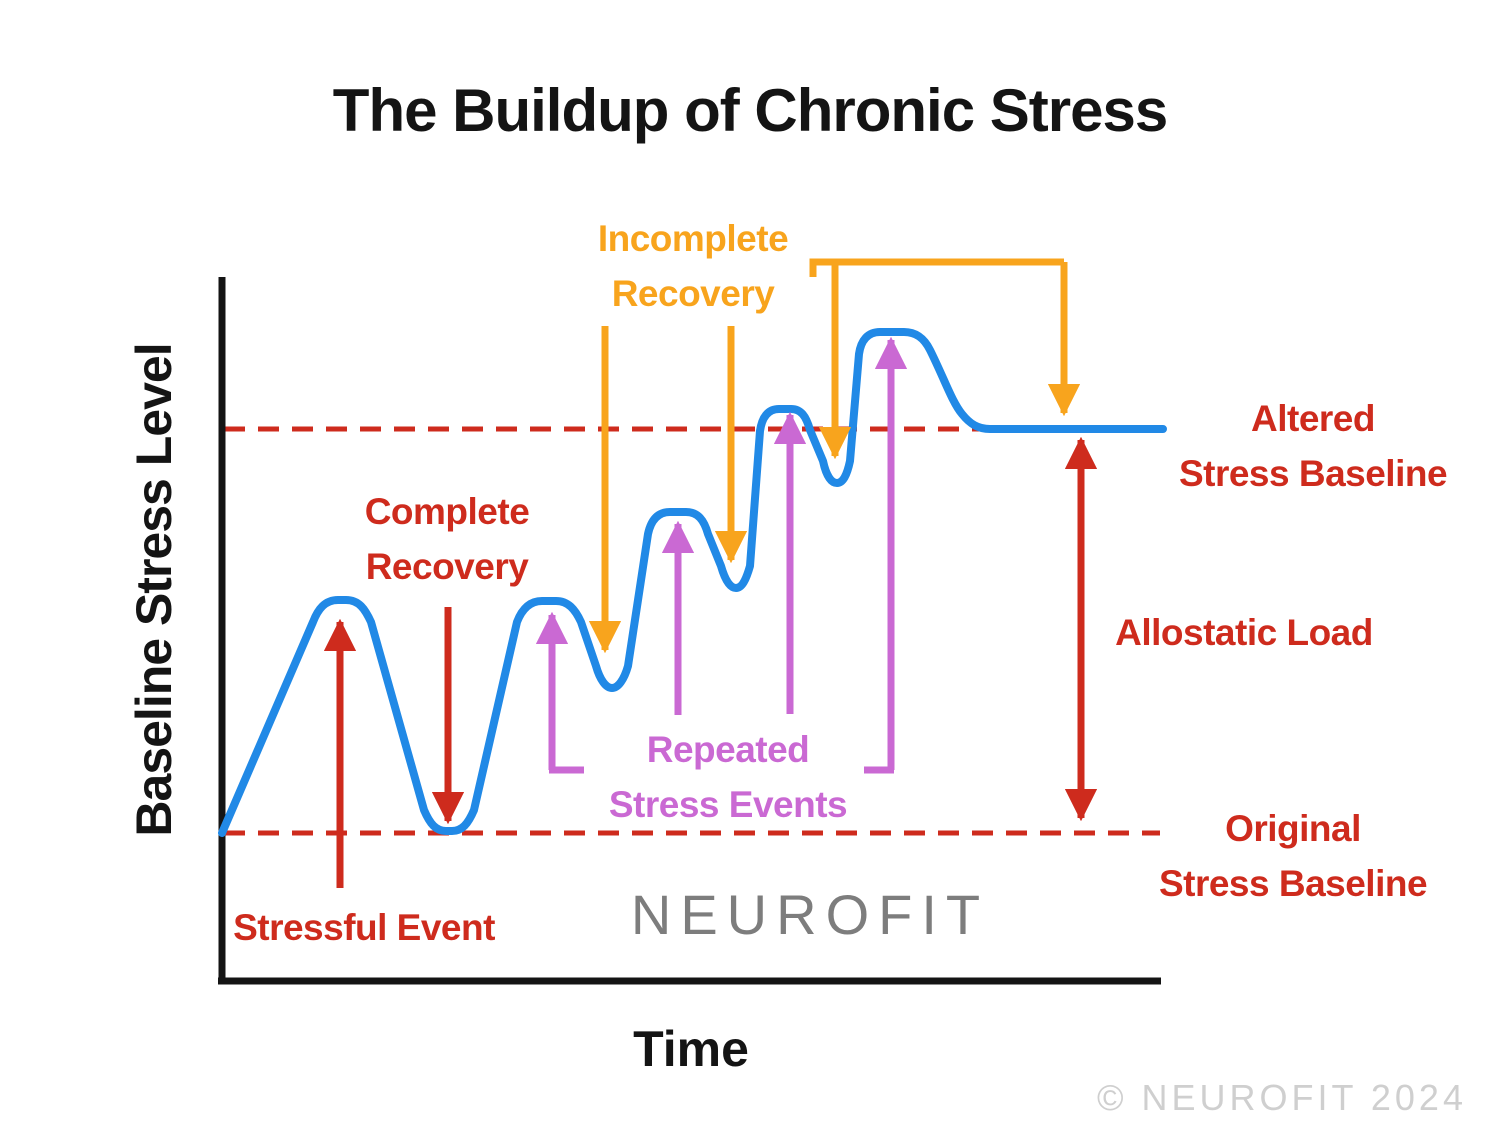  I want to click on repeated-stress-line2: Stress Events, so click(728, 804).